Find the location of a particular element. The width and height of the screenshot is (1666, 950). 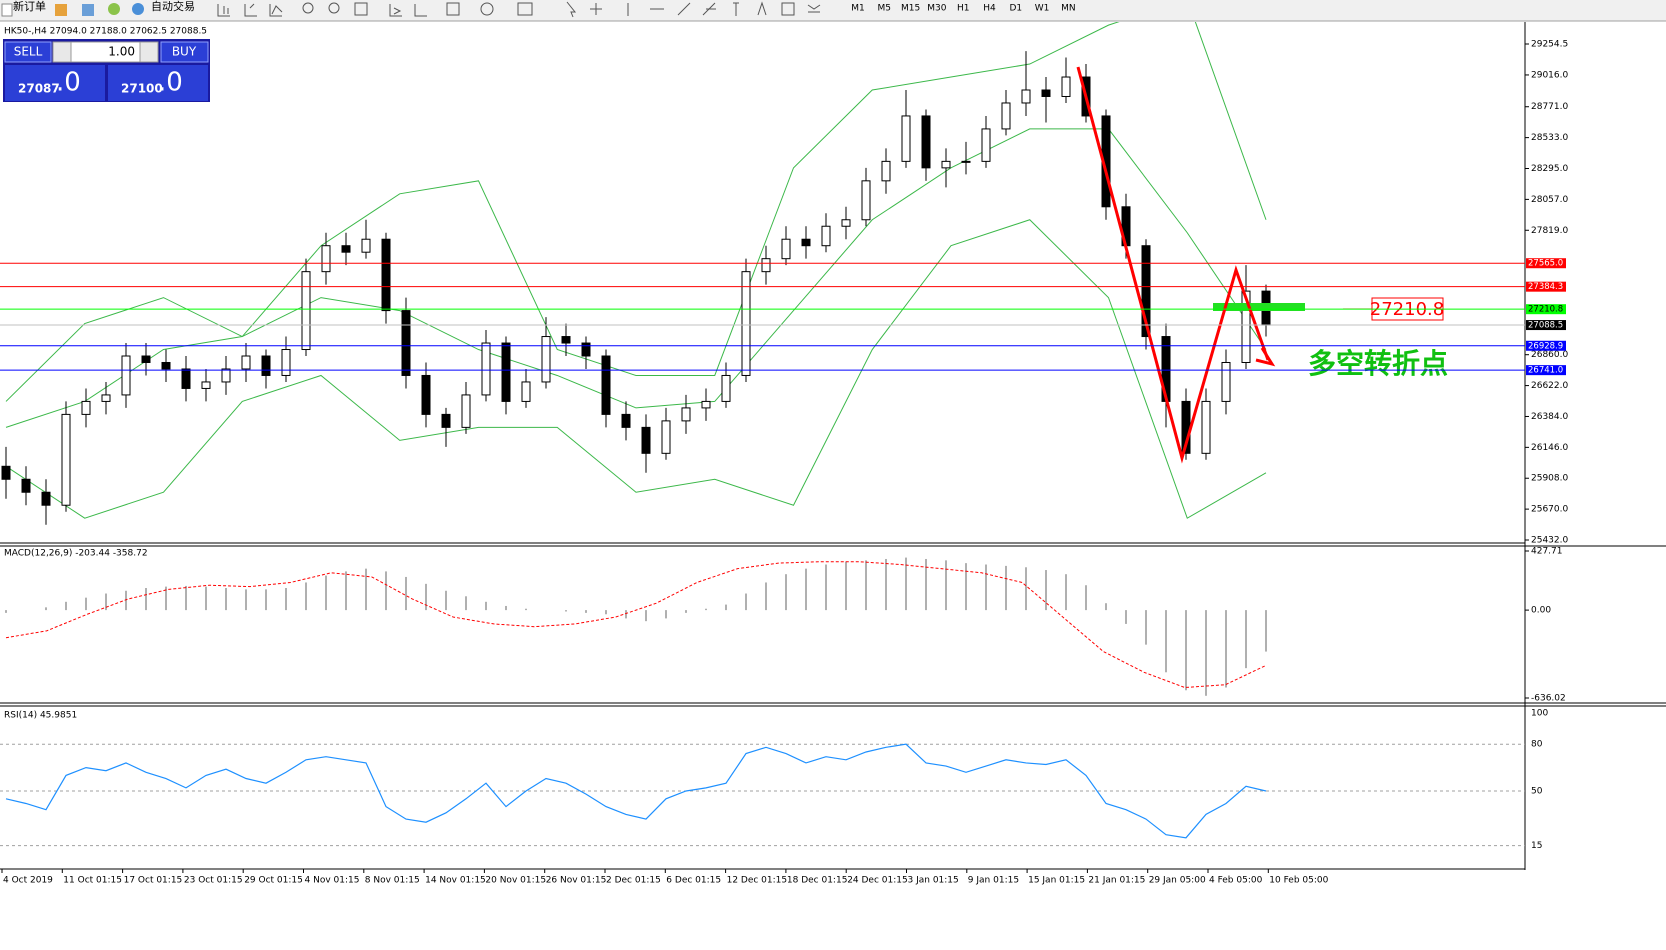

bid-main: 27087 is located at coordinates (39, 89).